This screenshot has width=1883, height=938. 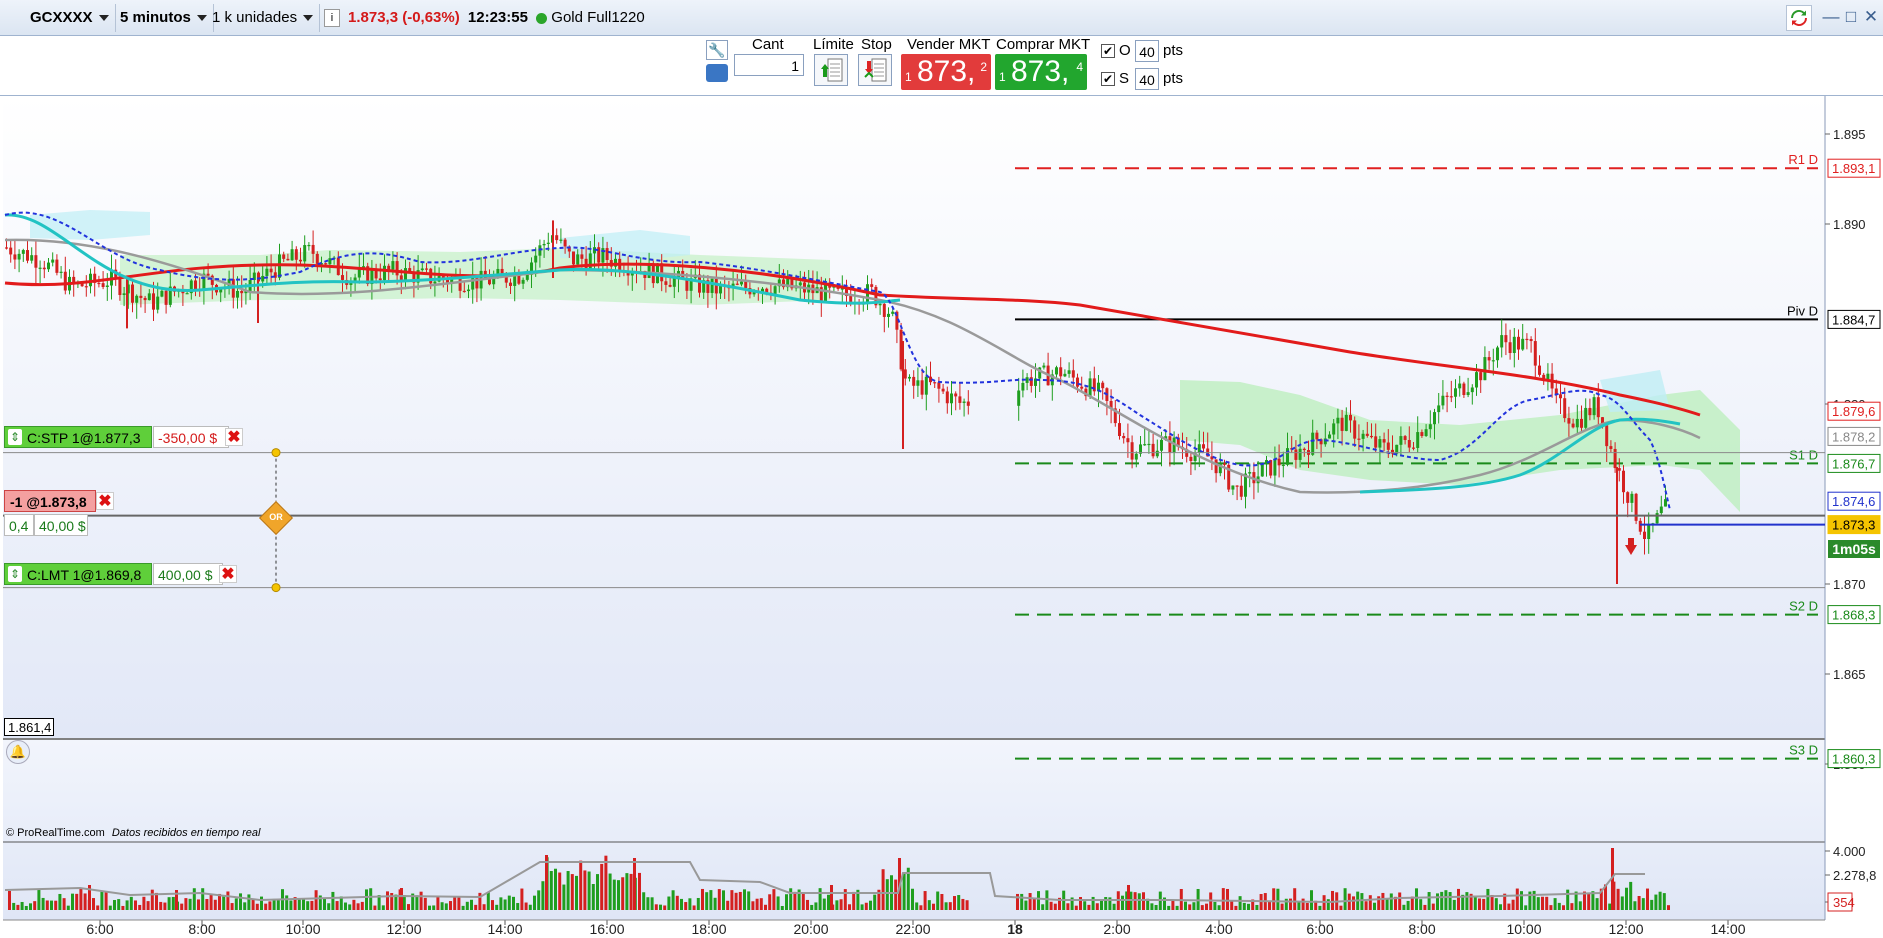 I want to click on cancel-limit-icon: ✖, so click(x=228, y=574).